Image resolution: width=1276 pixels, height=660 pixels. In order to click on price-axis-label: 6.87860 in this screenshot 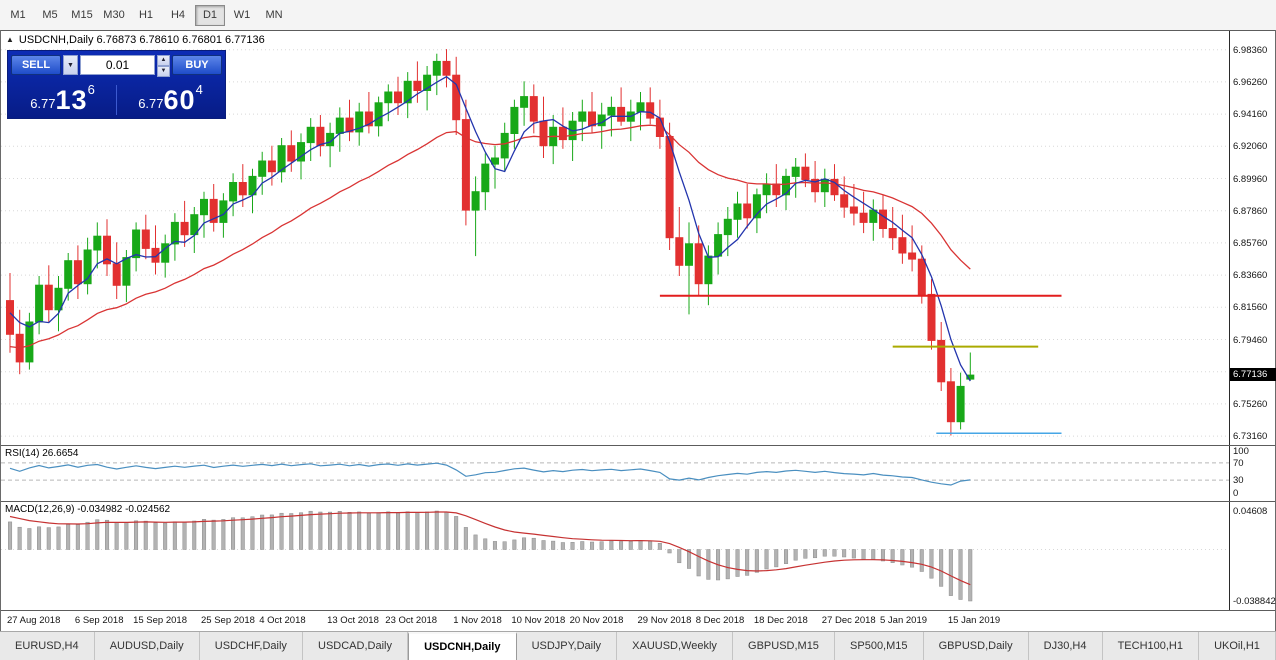, I will do `click(1250, 211)`.